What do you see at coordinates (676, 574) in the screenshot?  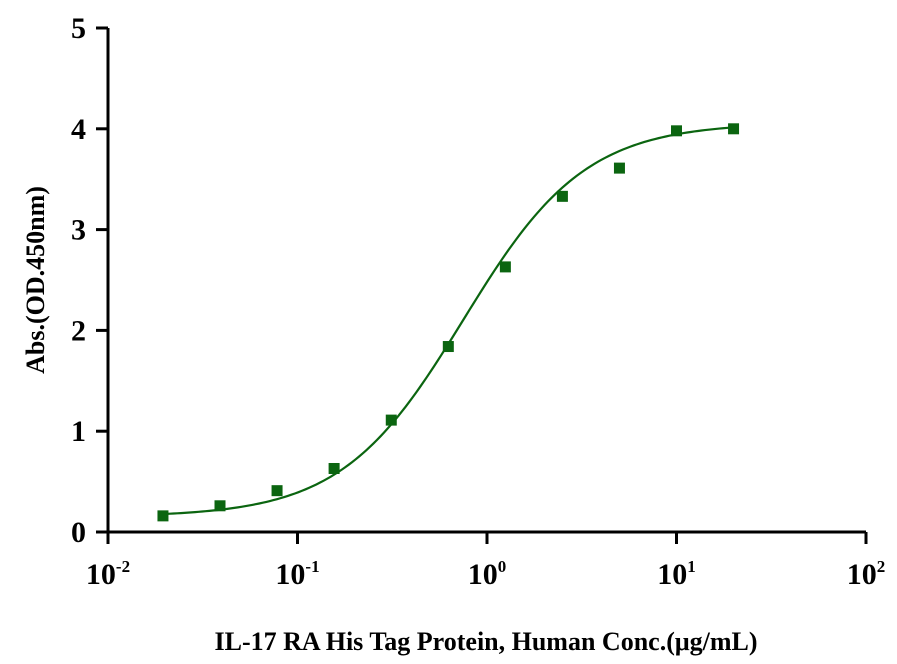 I see `x-tick-label: 10¹` at bounding box center [676, 574].